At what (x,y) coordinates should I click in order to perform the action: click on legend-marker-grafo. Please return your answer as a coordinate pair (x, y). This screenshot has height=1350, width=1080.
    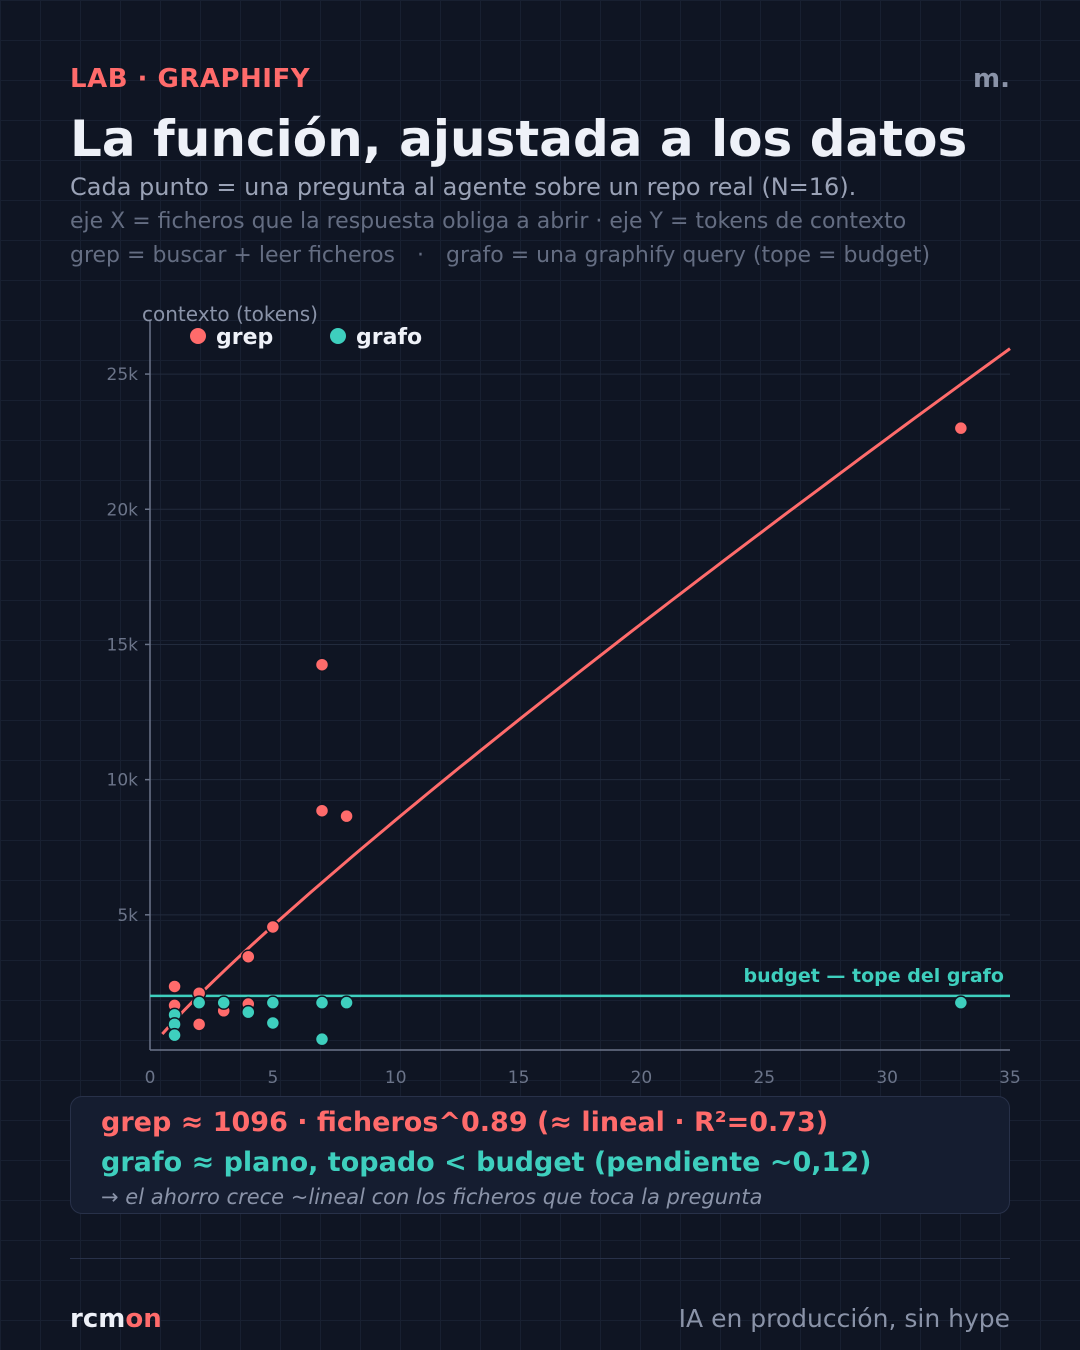
    Looking at the image, I should click on (338, 336).